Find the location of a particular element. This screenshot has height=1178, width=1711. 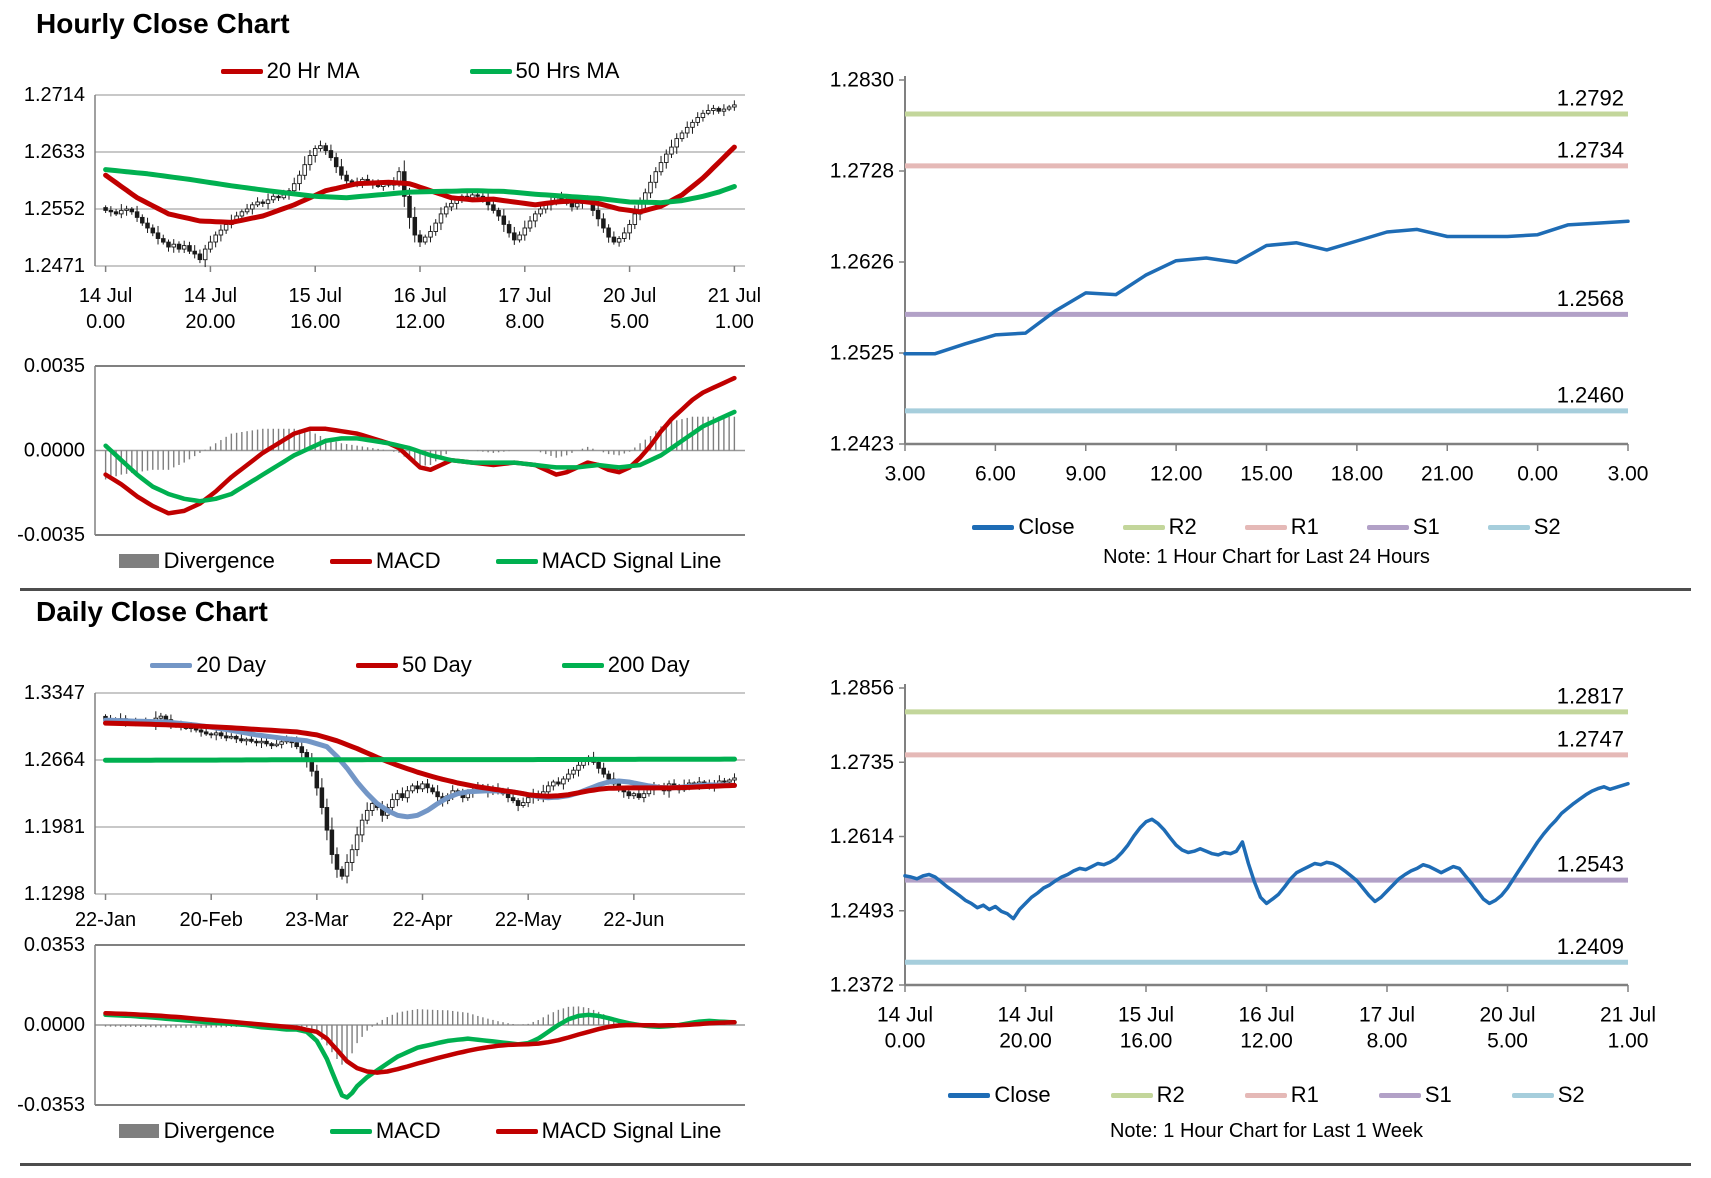

svg-text: 15.00 is located at coordinates (1266, 474).